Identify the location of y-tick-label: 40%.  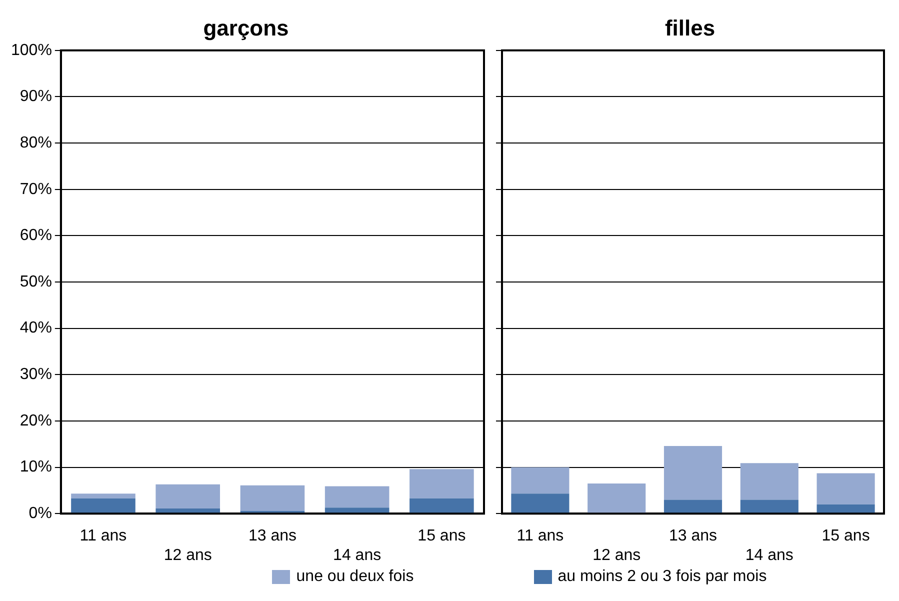
(36, 328).